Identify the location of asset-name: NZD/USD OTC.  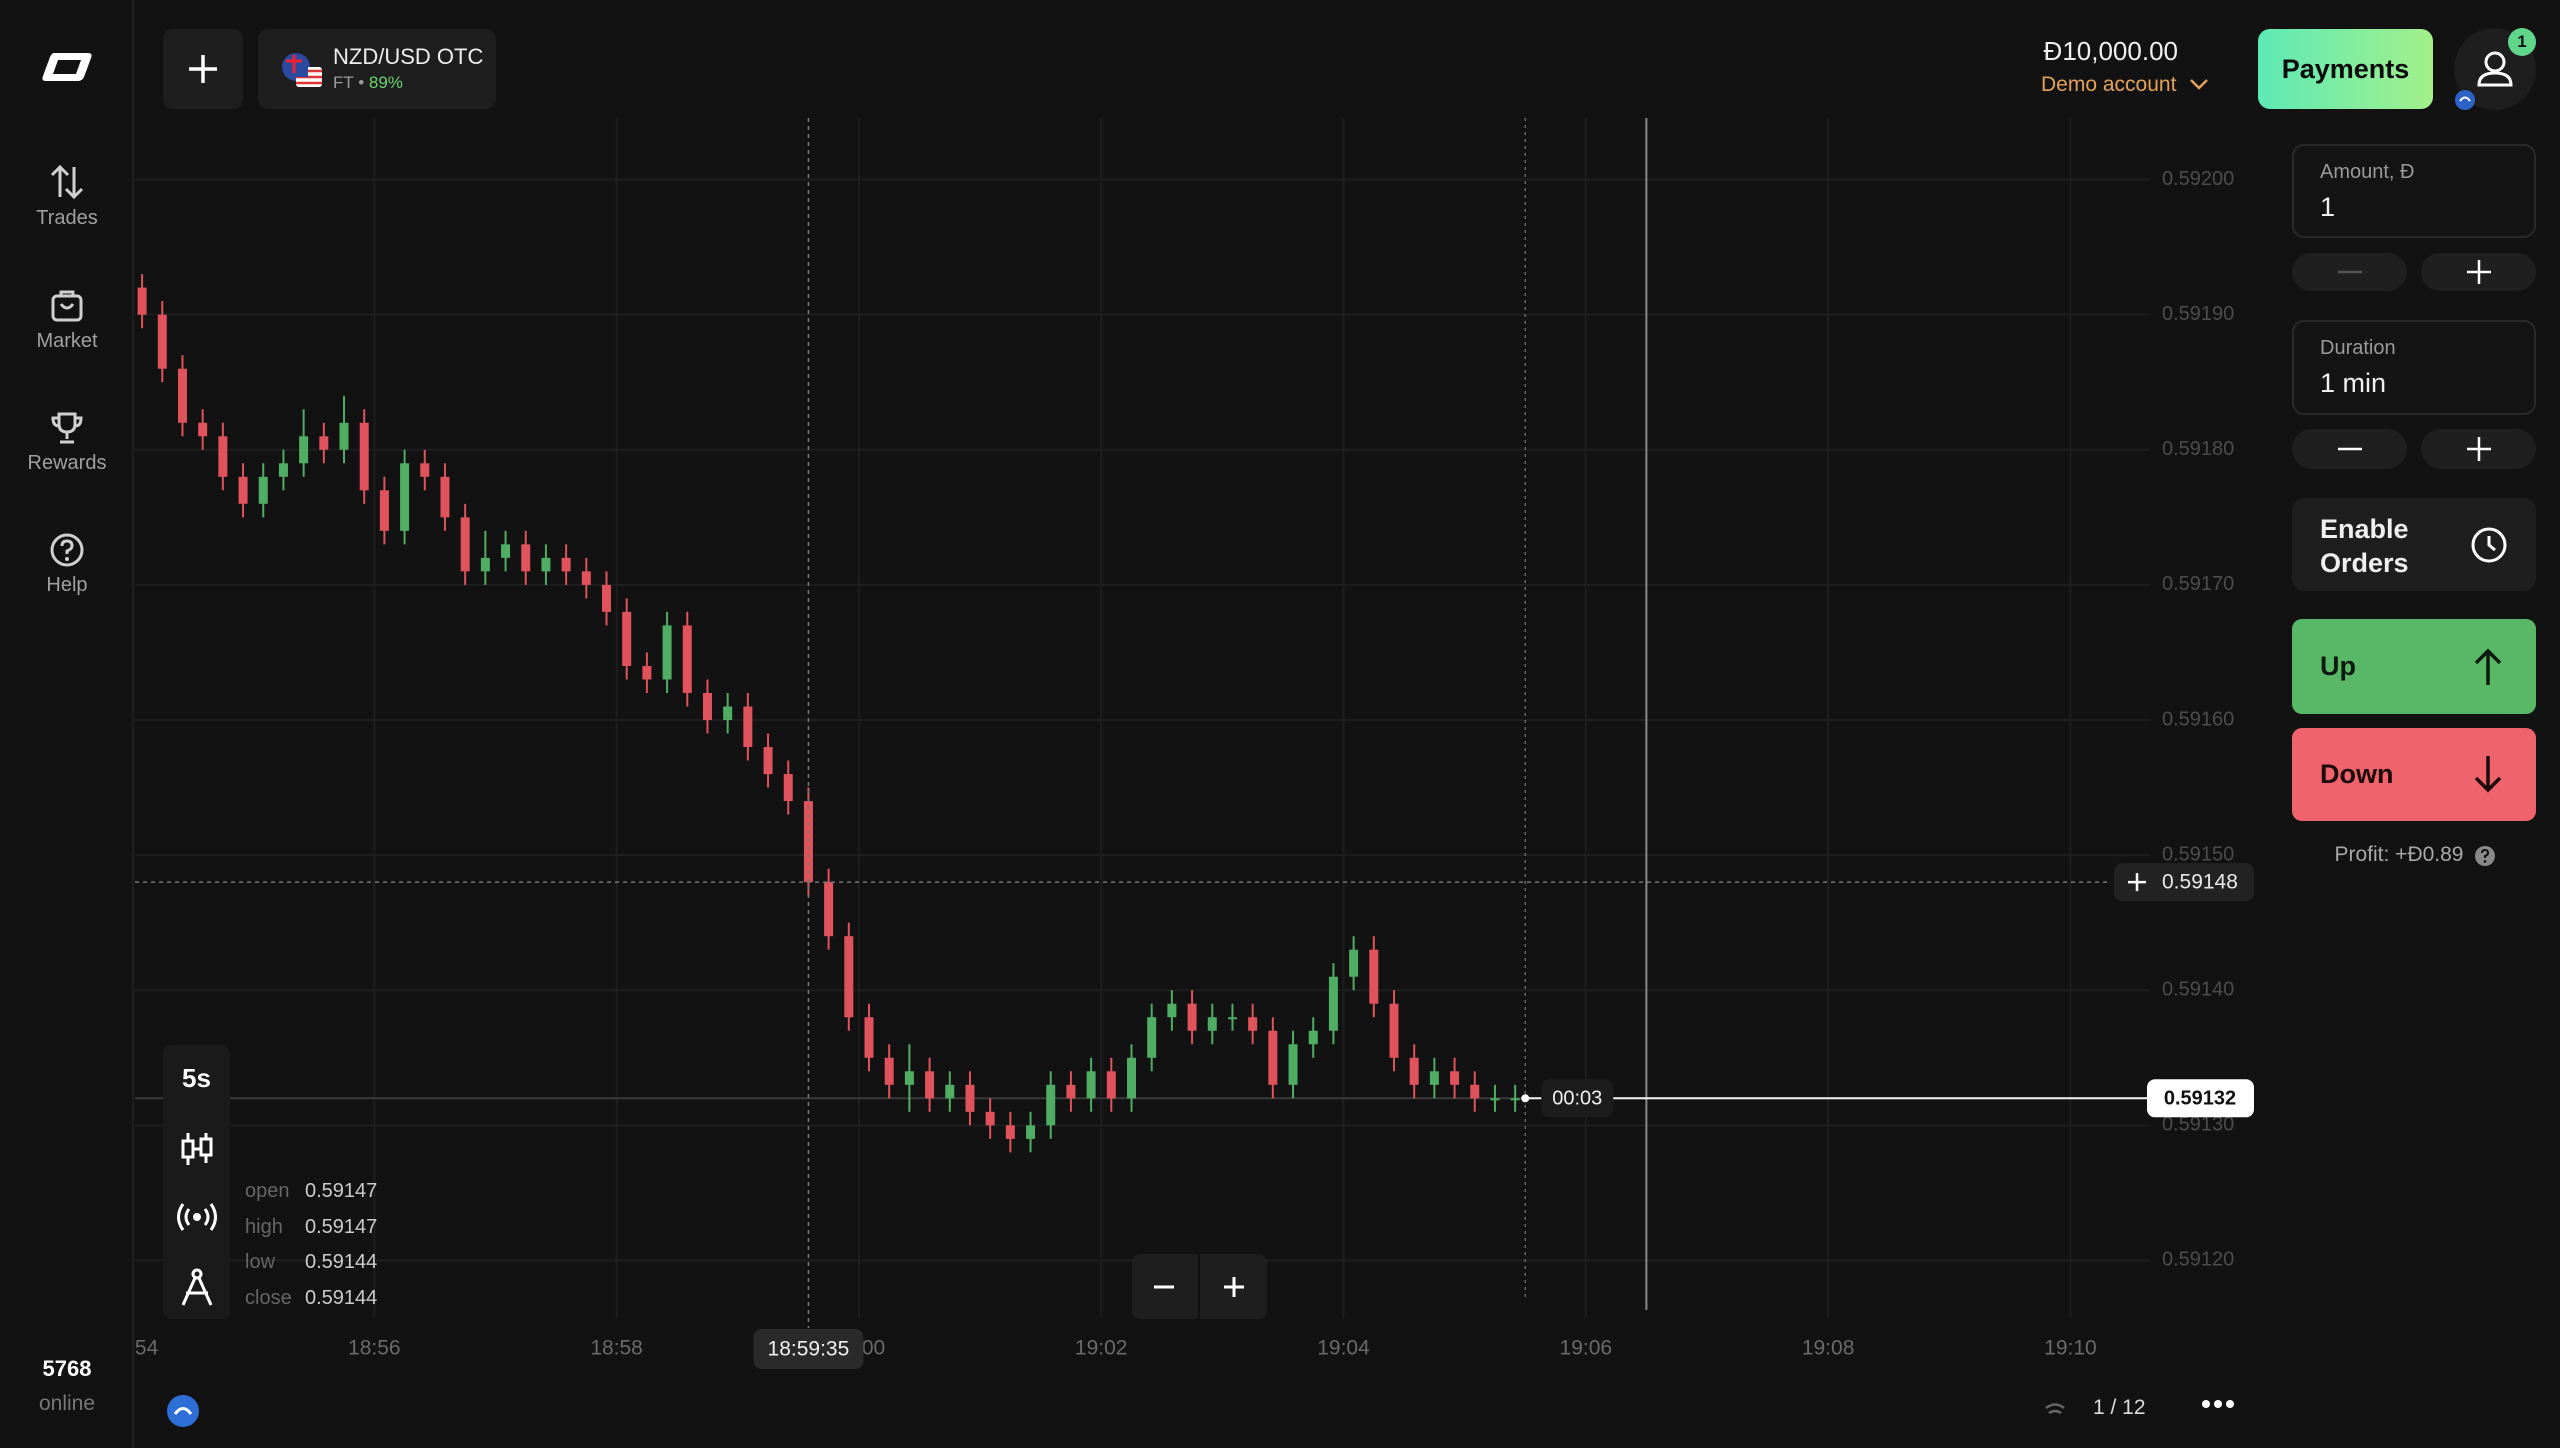
(408, 56).